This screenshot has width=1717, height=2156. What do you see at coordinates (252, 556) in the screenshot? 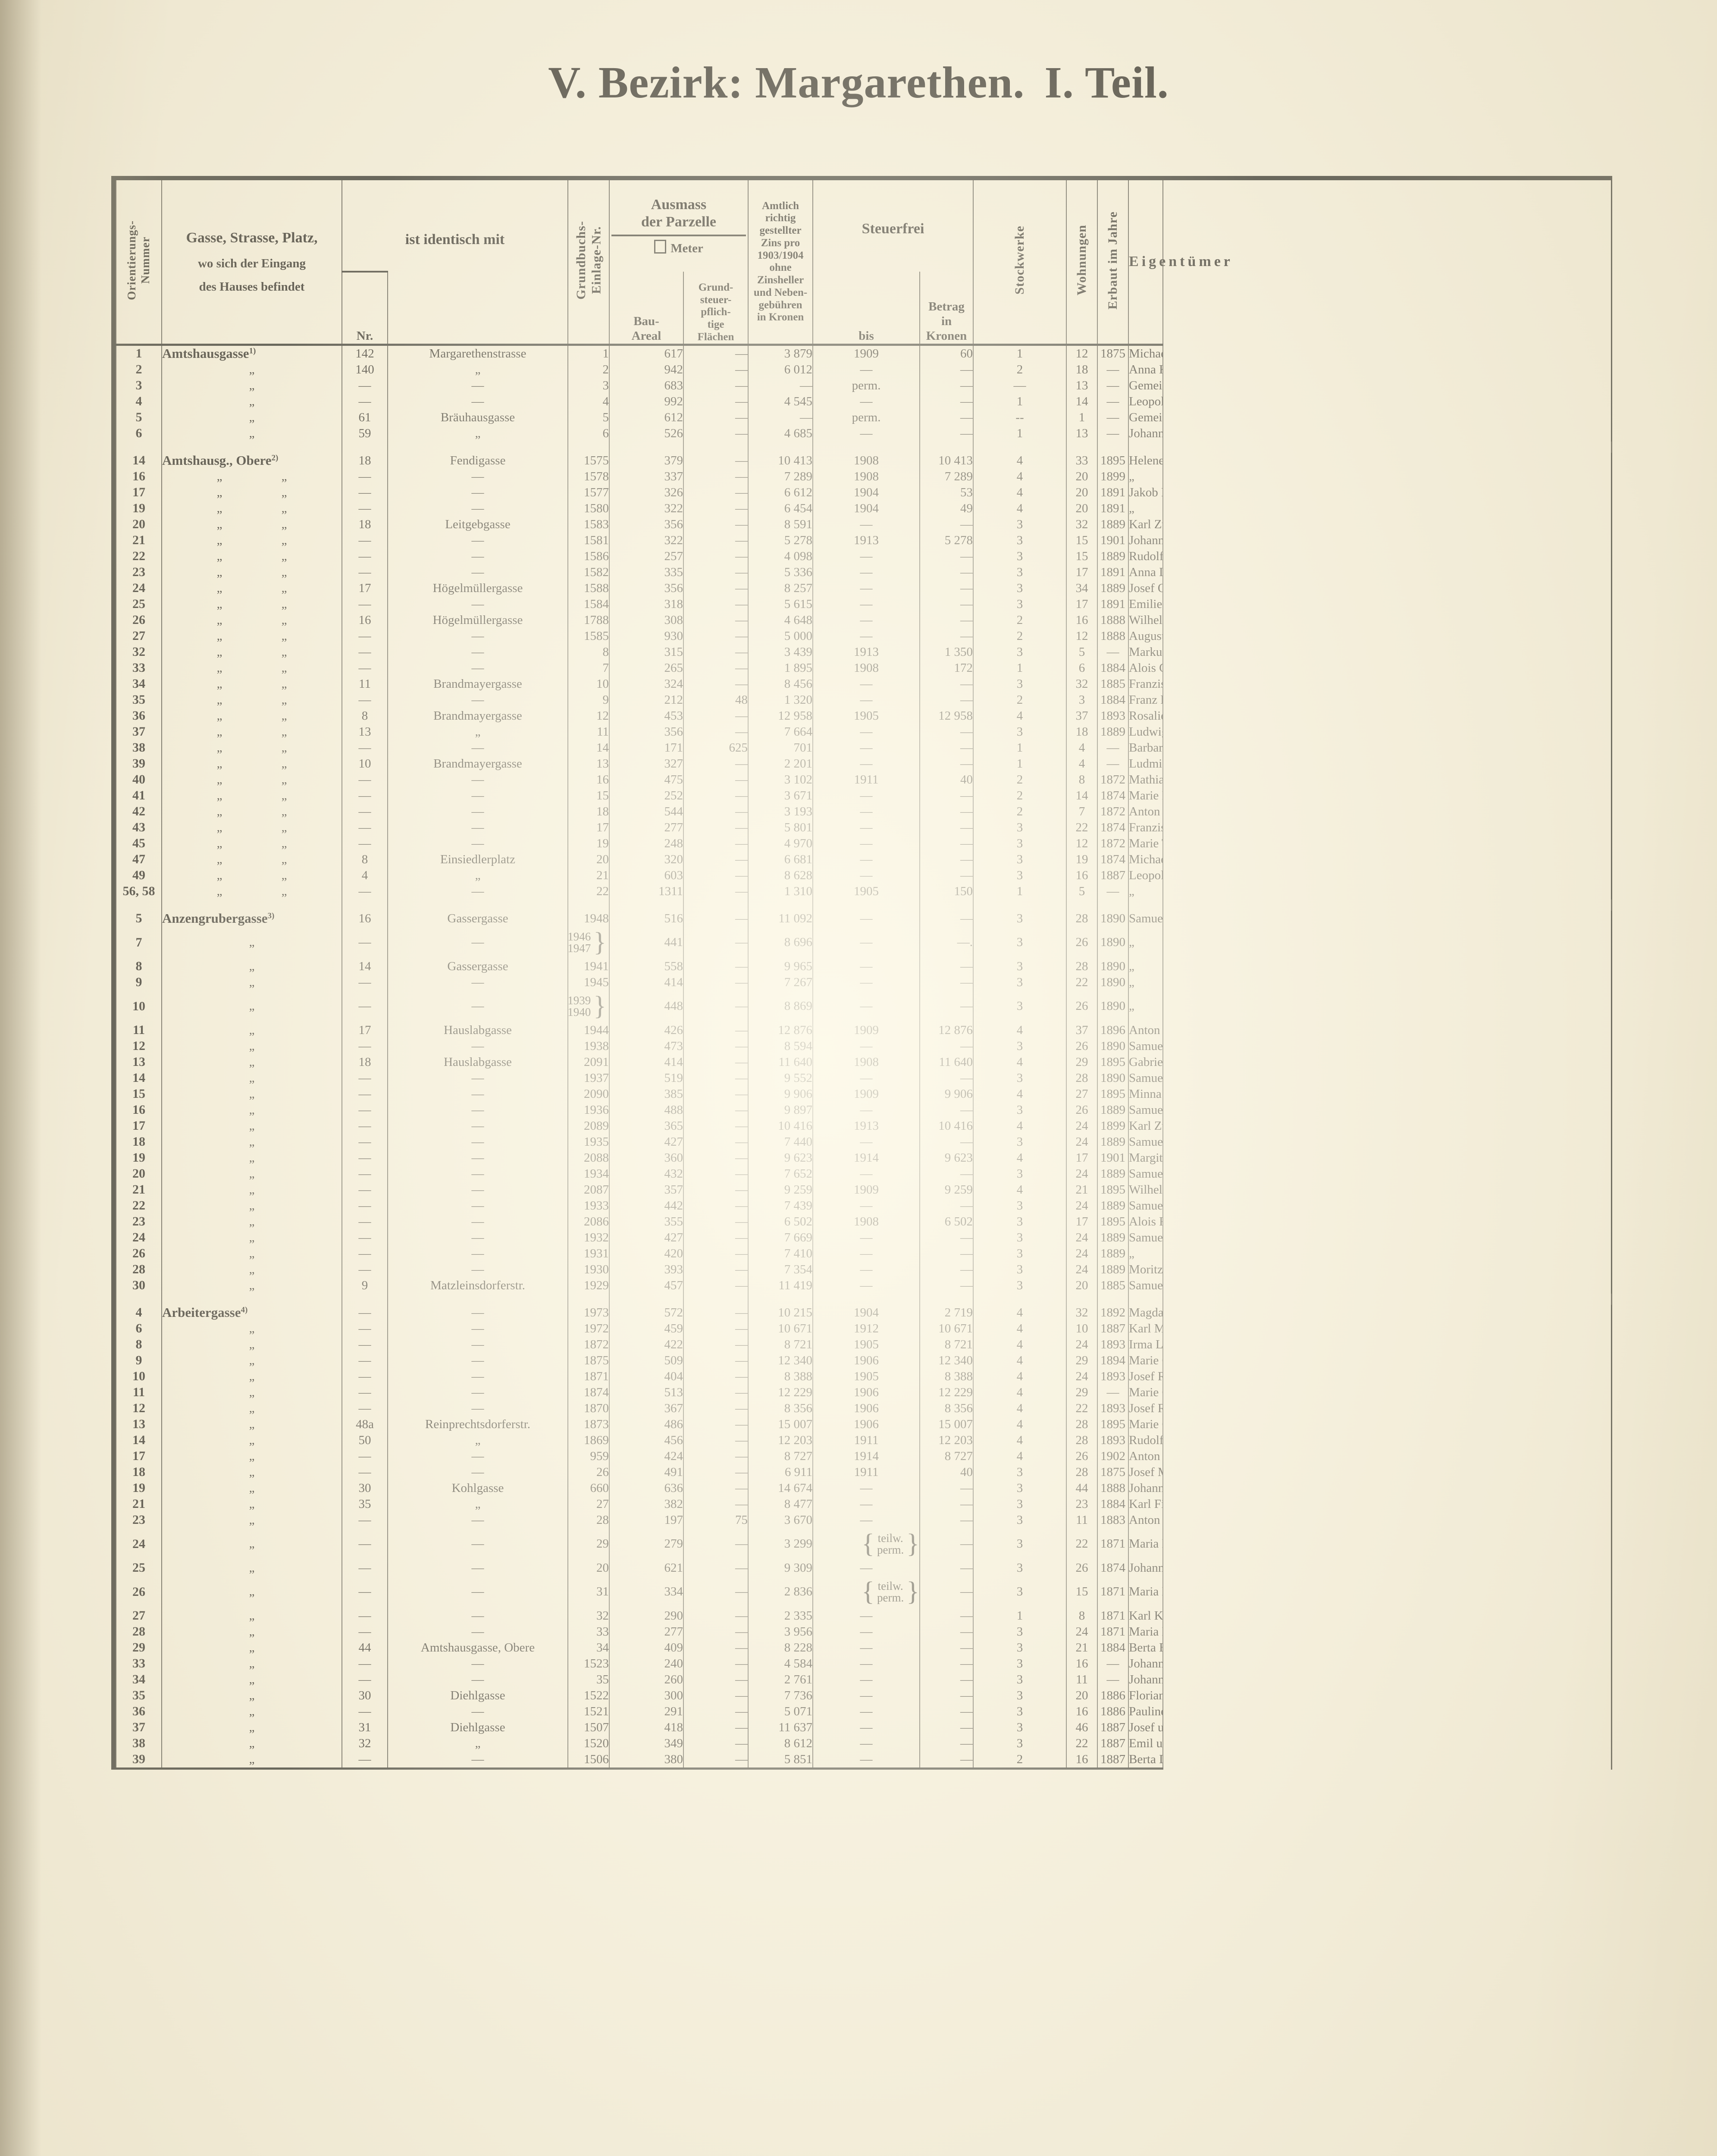
I see `cell-street: „ „` at bounding box center [252, 556].